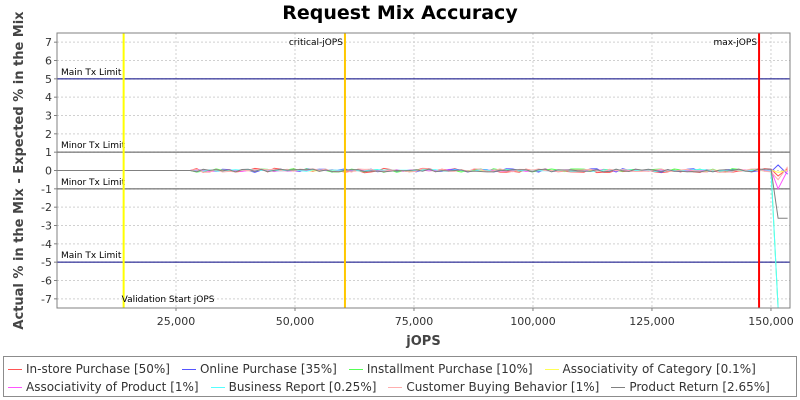 The image size is (800, 400). I want to click on y-tick-label: 1, so click(48, 152).